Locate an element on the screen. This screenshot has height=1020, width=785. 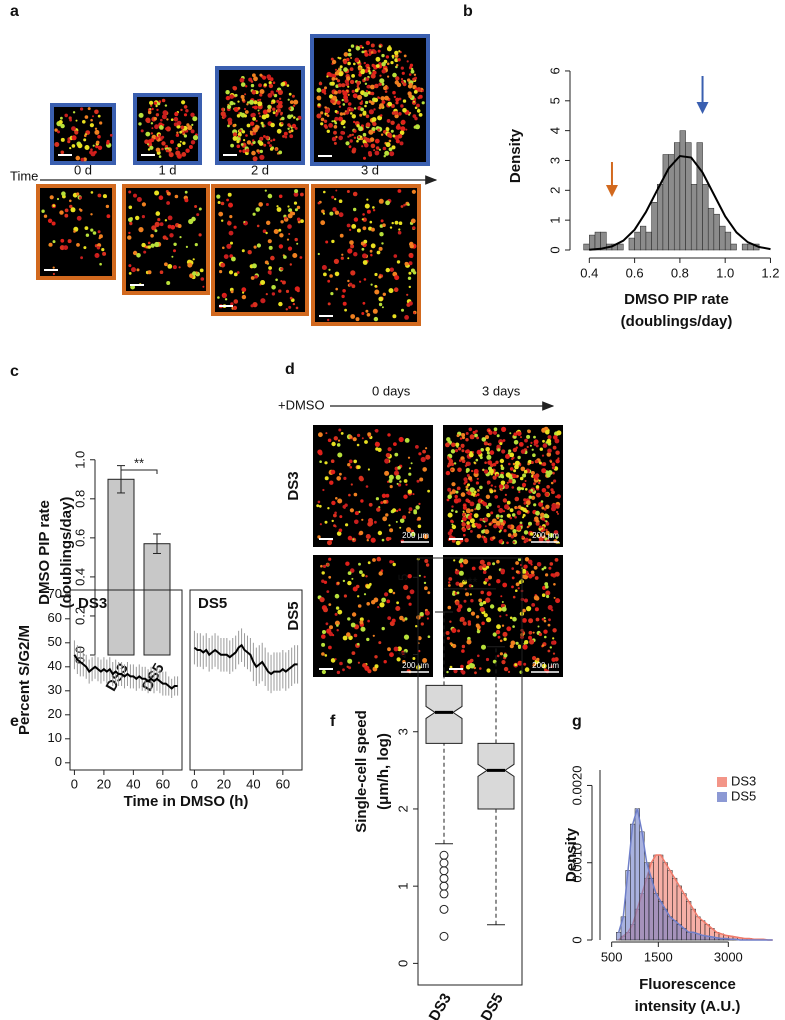
x-tick-label: 500 is located at coordinates (612, 956).